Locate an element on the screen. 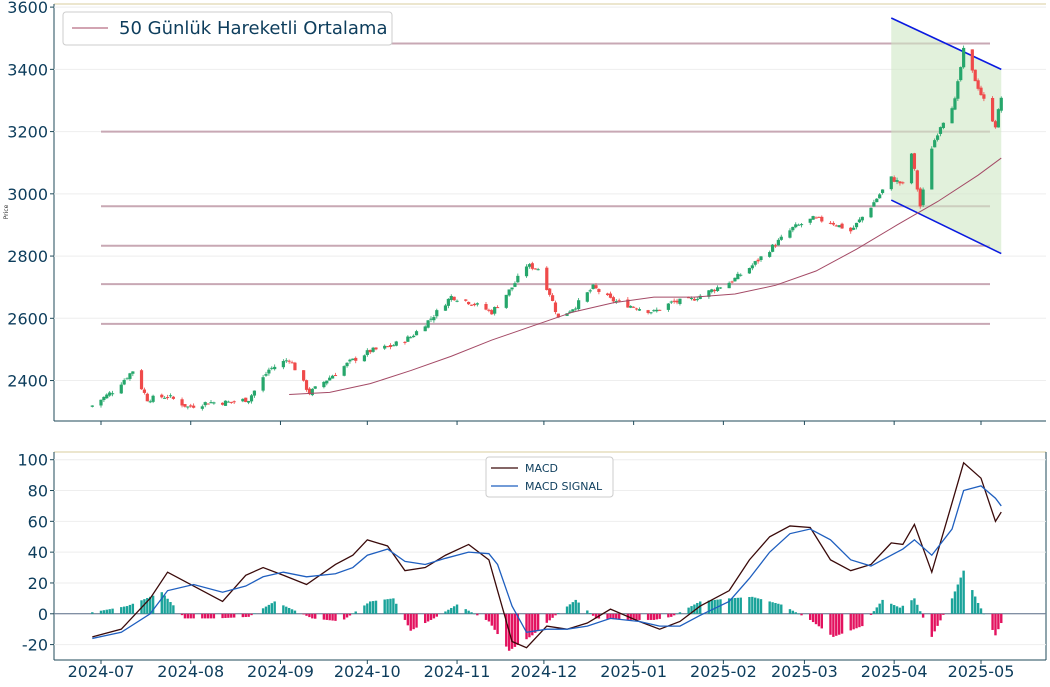 The width and height of the screenshot is (1050, 687). price-ytick-label: 2800 is located at coordinates (27, 256).